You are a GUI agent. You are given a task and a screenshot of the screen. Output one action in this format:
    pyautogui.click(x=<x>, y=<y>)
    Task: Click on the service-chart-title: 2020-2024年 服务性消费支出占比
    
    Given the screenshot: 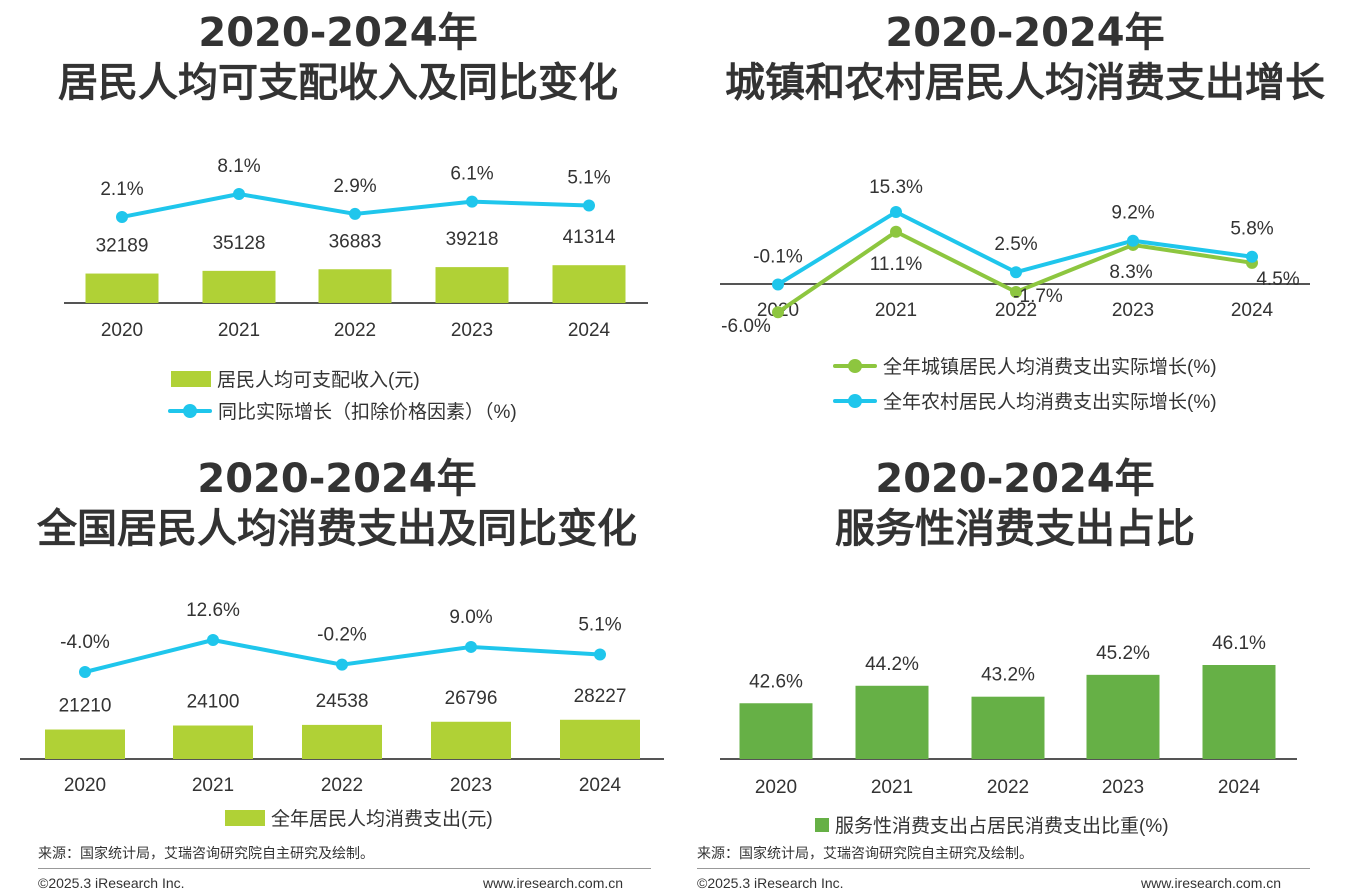 What is the action you would take?
    pyautogui.click(x=1015, y=504)
    